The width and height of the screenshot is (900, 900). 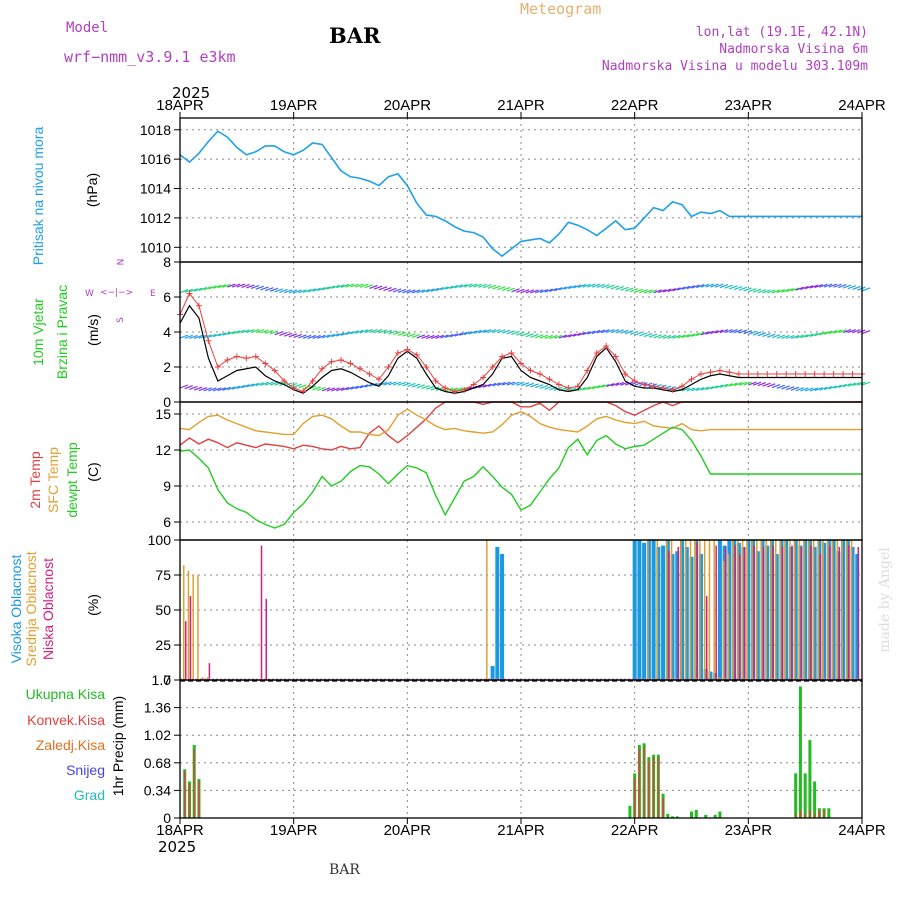 I want to click on time-label-top: 24APR, so click(x=862, y=105).